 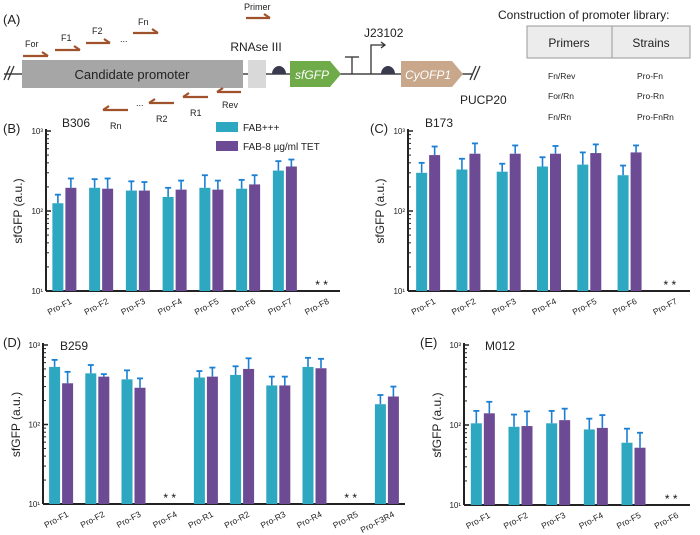 What do you see at coordinates (317, 306) in the screenshot?
I see `x-tick-label: Pro-F8` at bounding box center [317, 306].